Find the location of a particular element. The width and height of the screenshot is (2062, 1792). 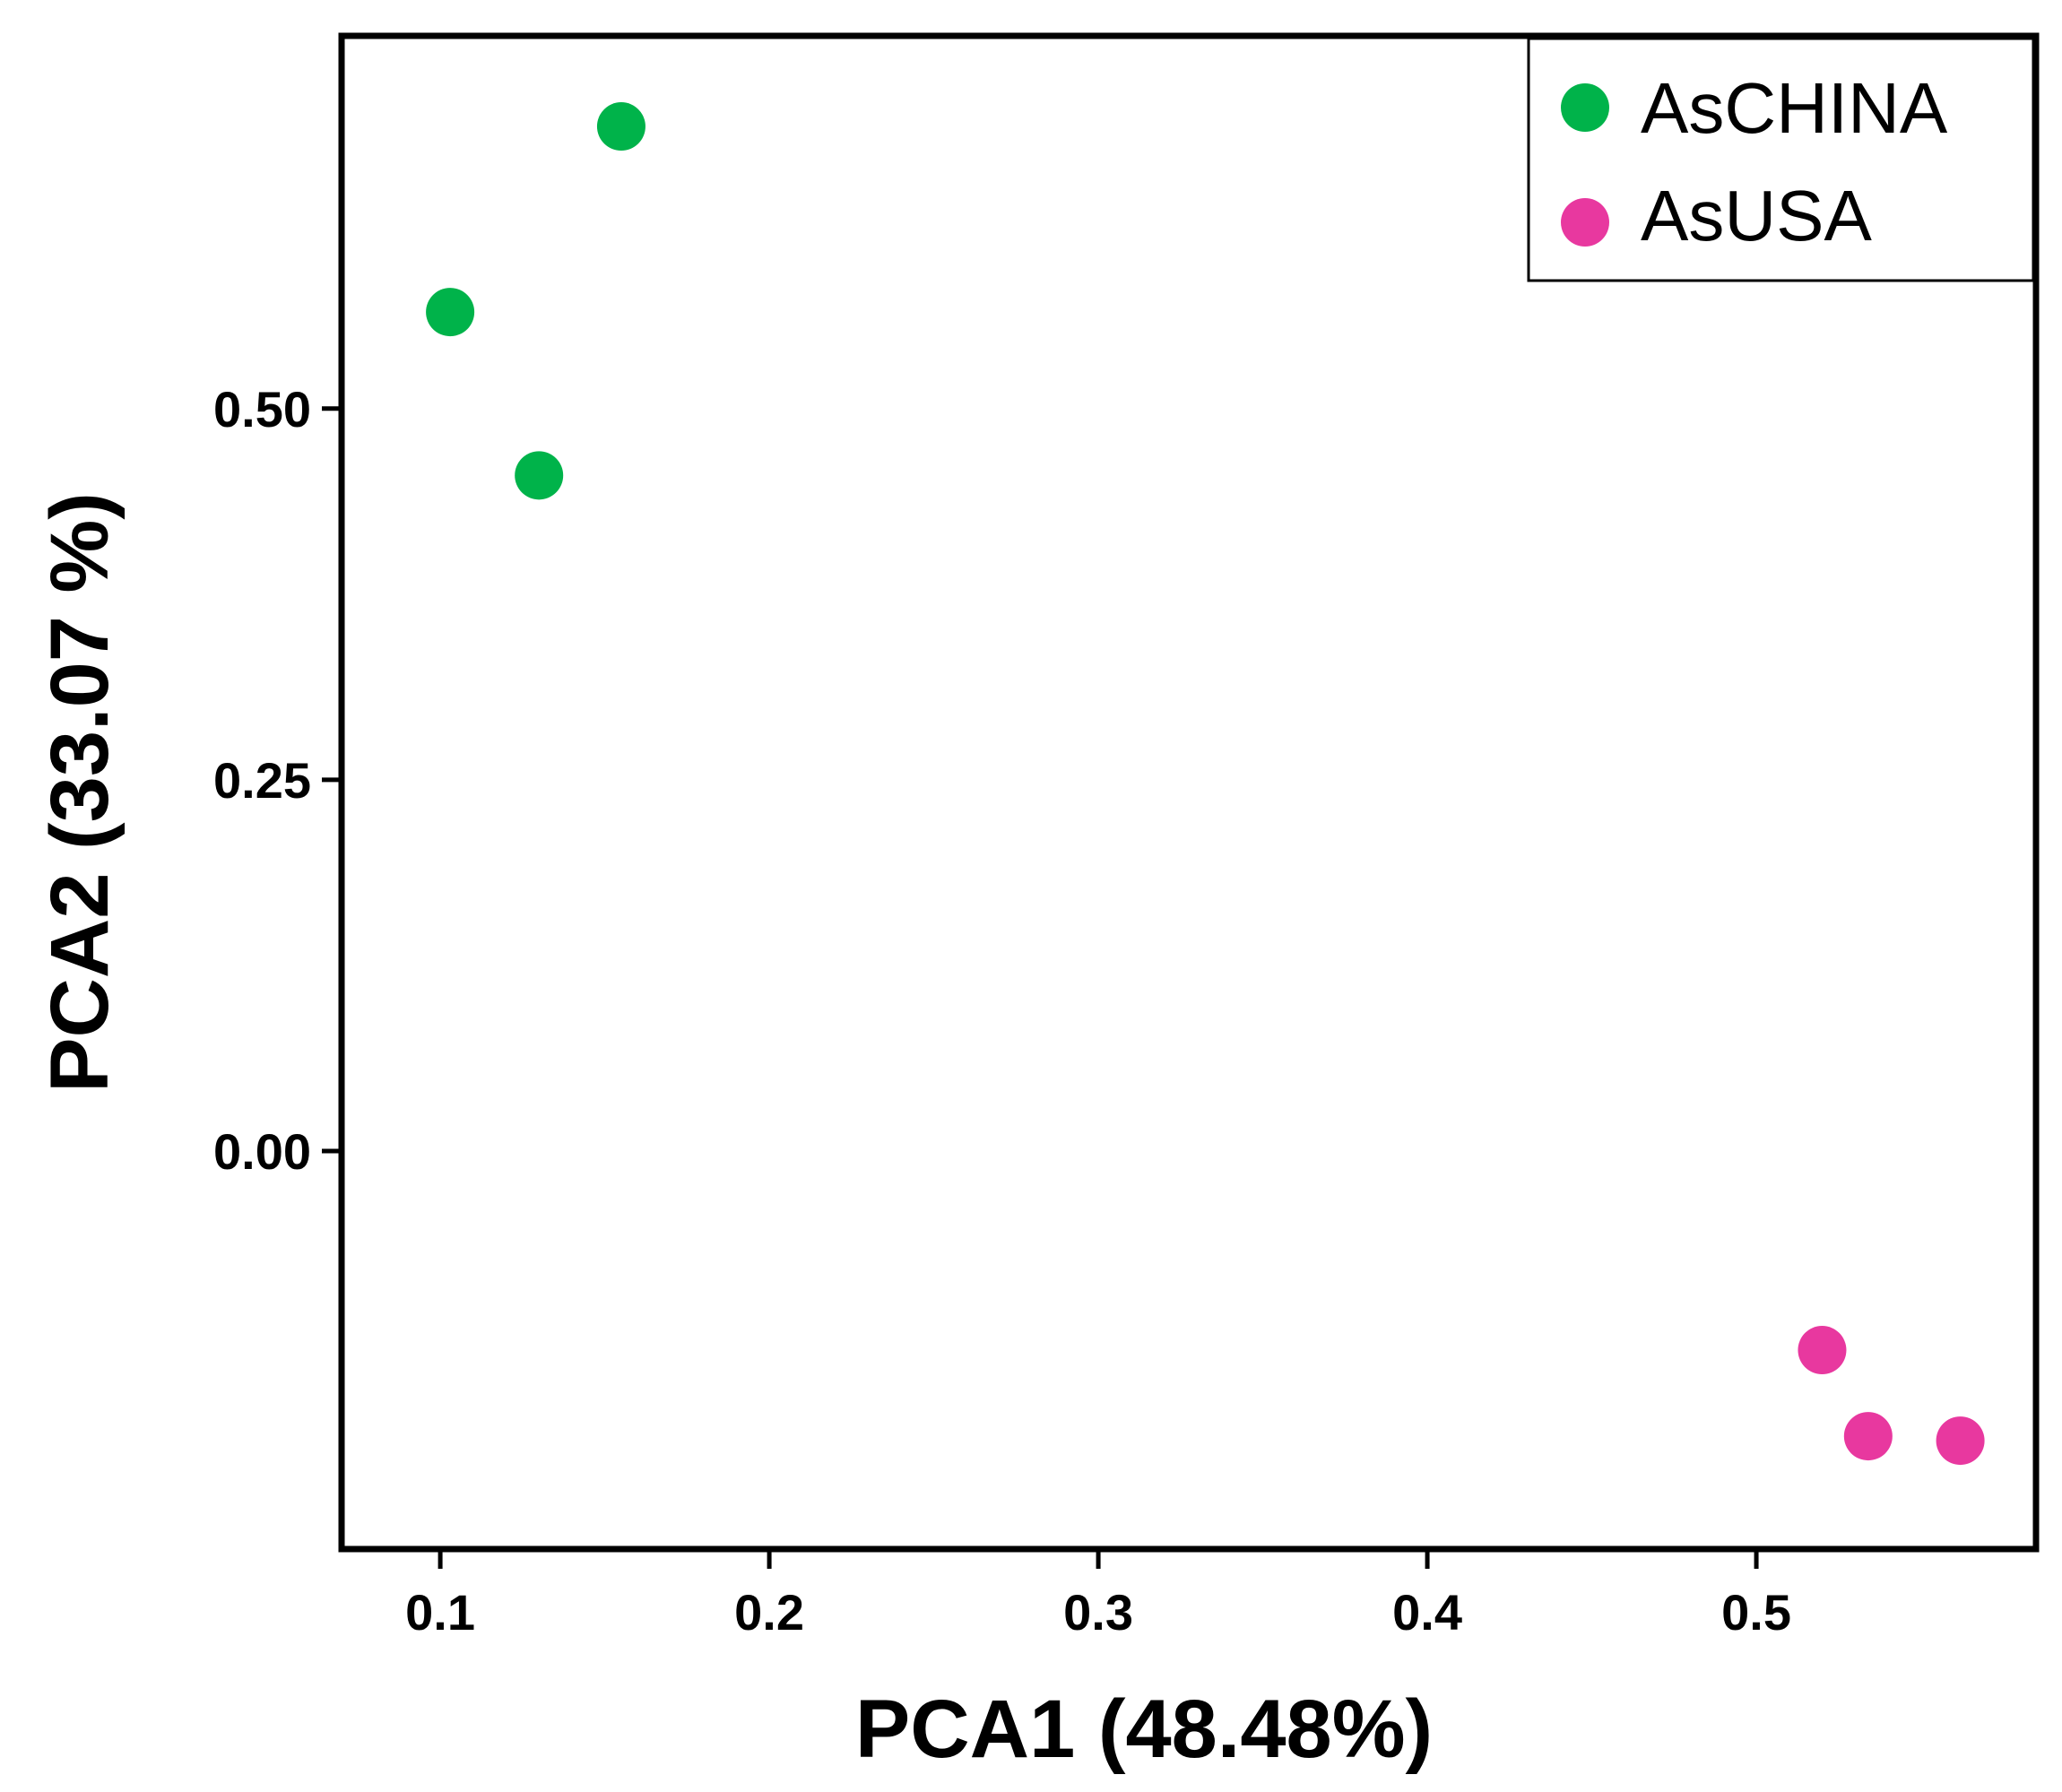

y-axis-title: PCA2 (33.07 %) is located at coordinates (80, 792).